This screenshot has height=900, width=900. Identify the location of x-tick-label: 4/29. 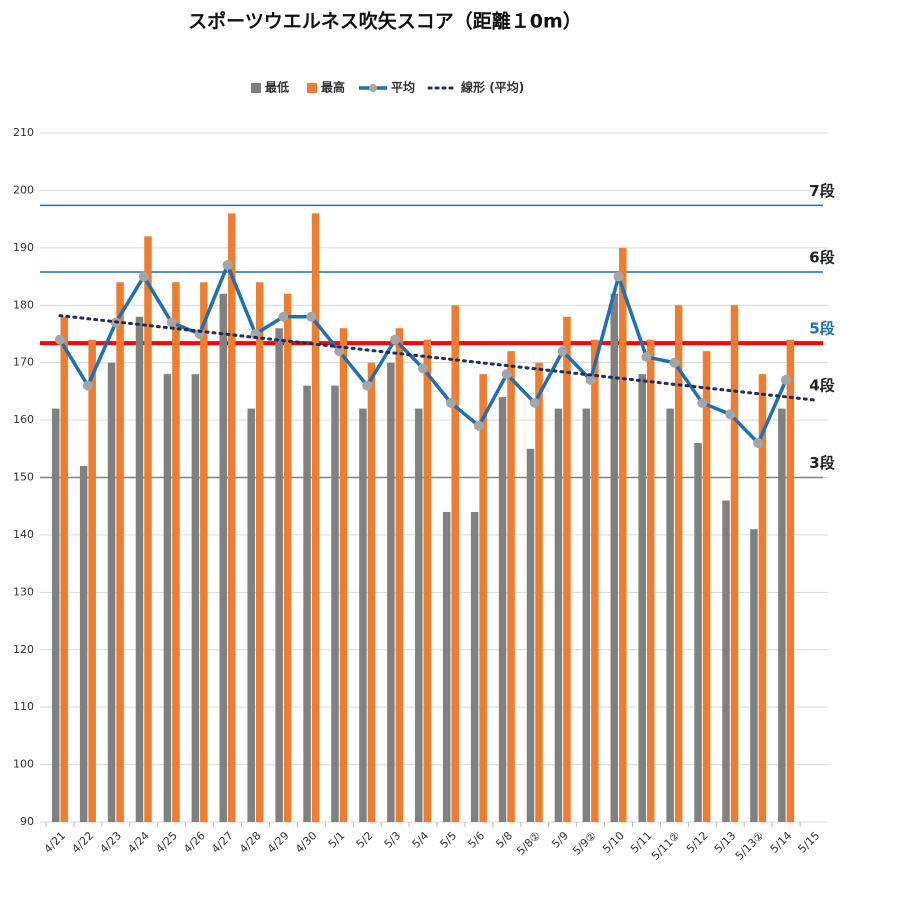
(278, 842).